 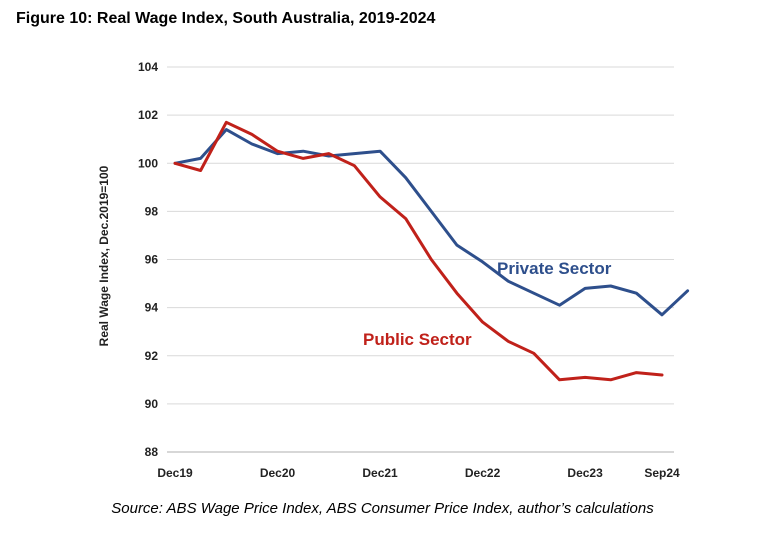 I want to click on y-tick-label: 88, so click(x=152, y=452).